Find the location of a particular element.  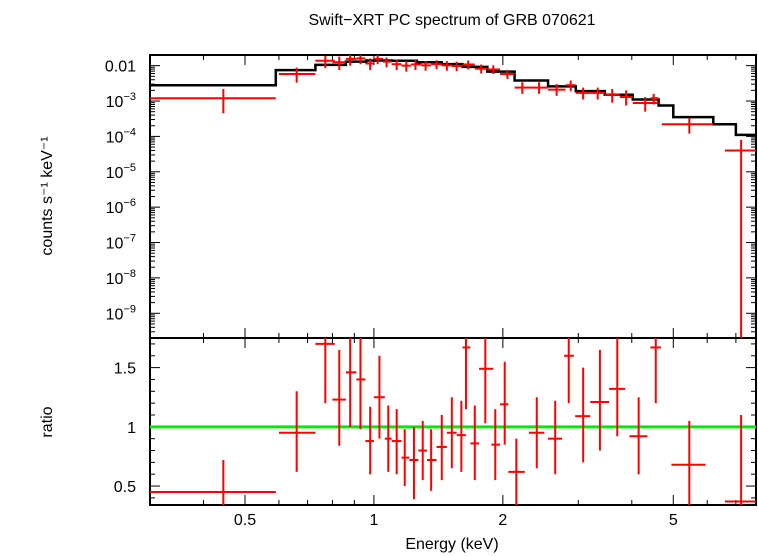

ratio-y-axis-label: ratio is located at coordinates (47, 421).